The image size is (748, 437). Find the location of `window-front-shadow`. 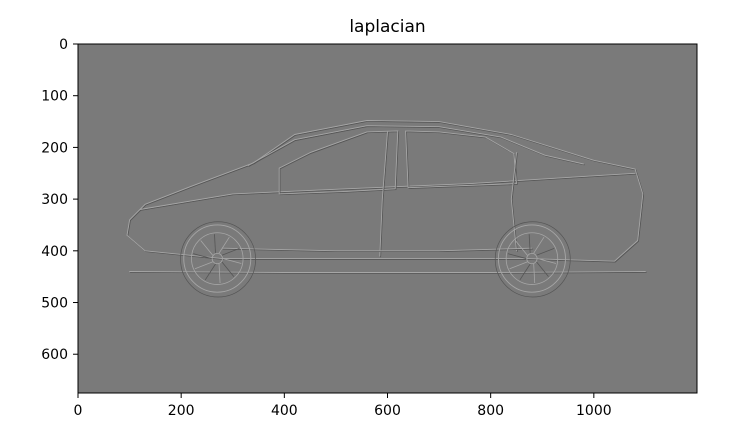

window-front-shadow is located at coordinates (339, 163).